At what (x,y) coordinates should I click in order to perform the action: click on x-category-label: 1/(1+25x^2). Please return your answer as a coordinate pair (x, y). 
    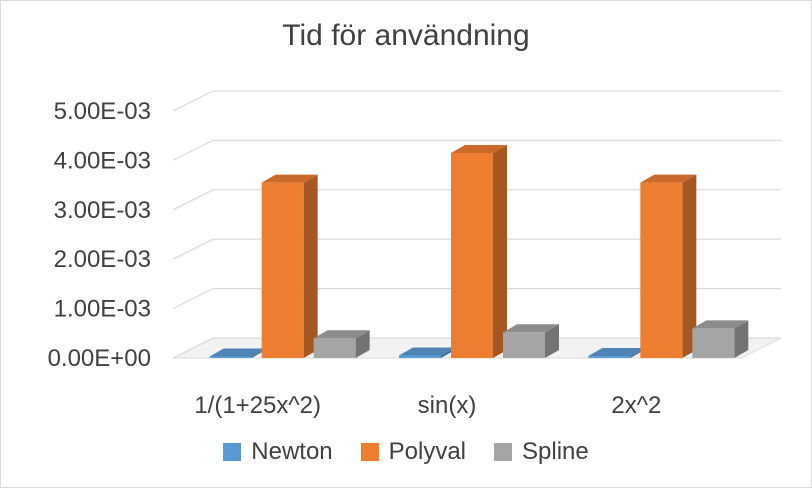
    Looking at the image, I should click on (257, 405).